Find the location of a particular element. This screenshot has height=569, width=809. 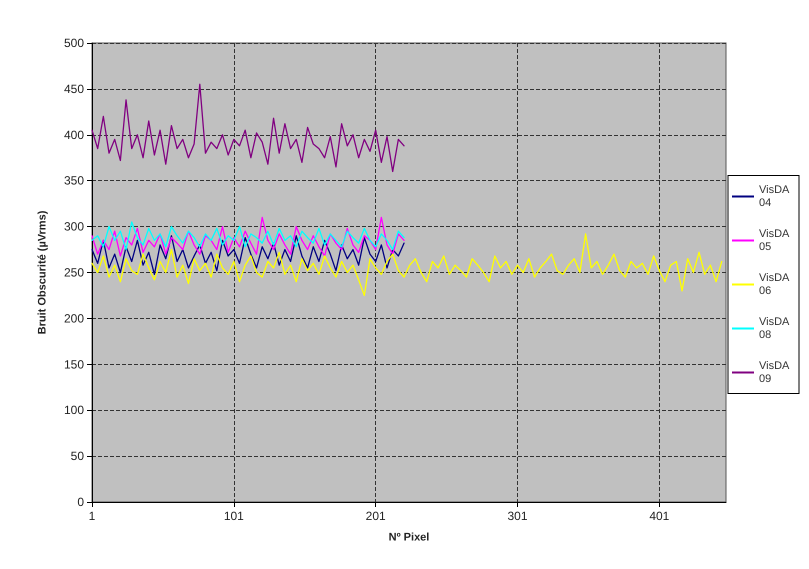

legend-label: VisDA 09 is located at coordinates (775, 372).